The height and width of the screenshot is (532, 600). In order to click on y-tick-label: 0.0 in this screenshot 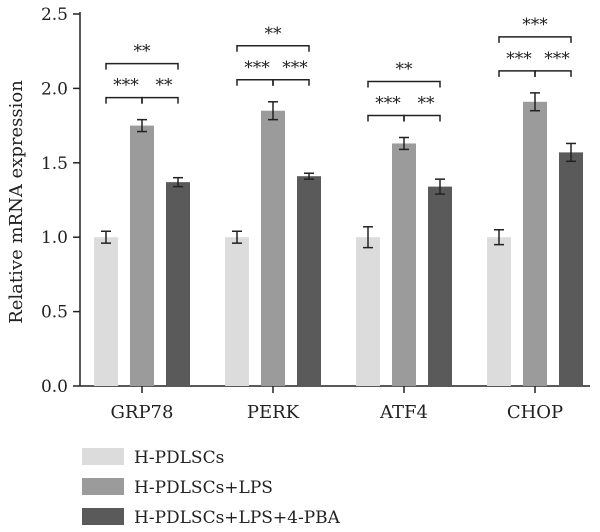, I will do `click(54, 387)`.